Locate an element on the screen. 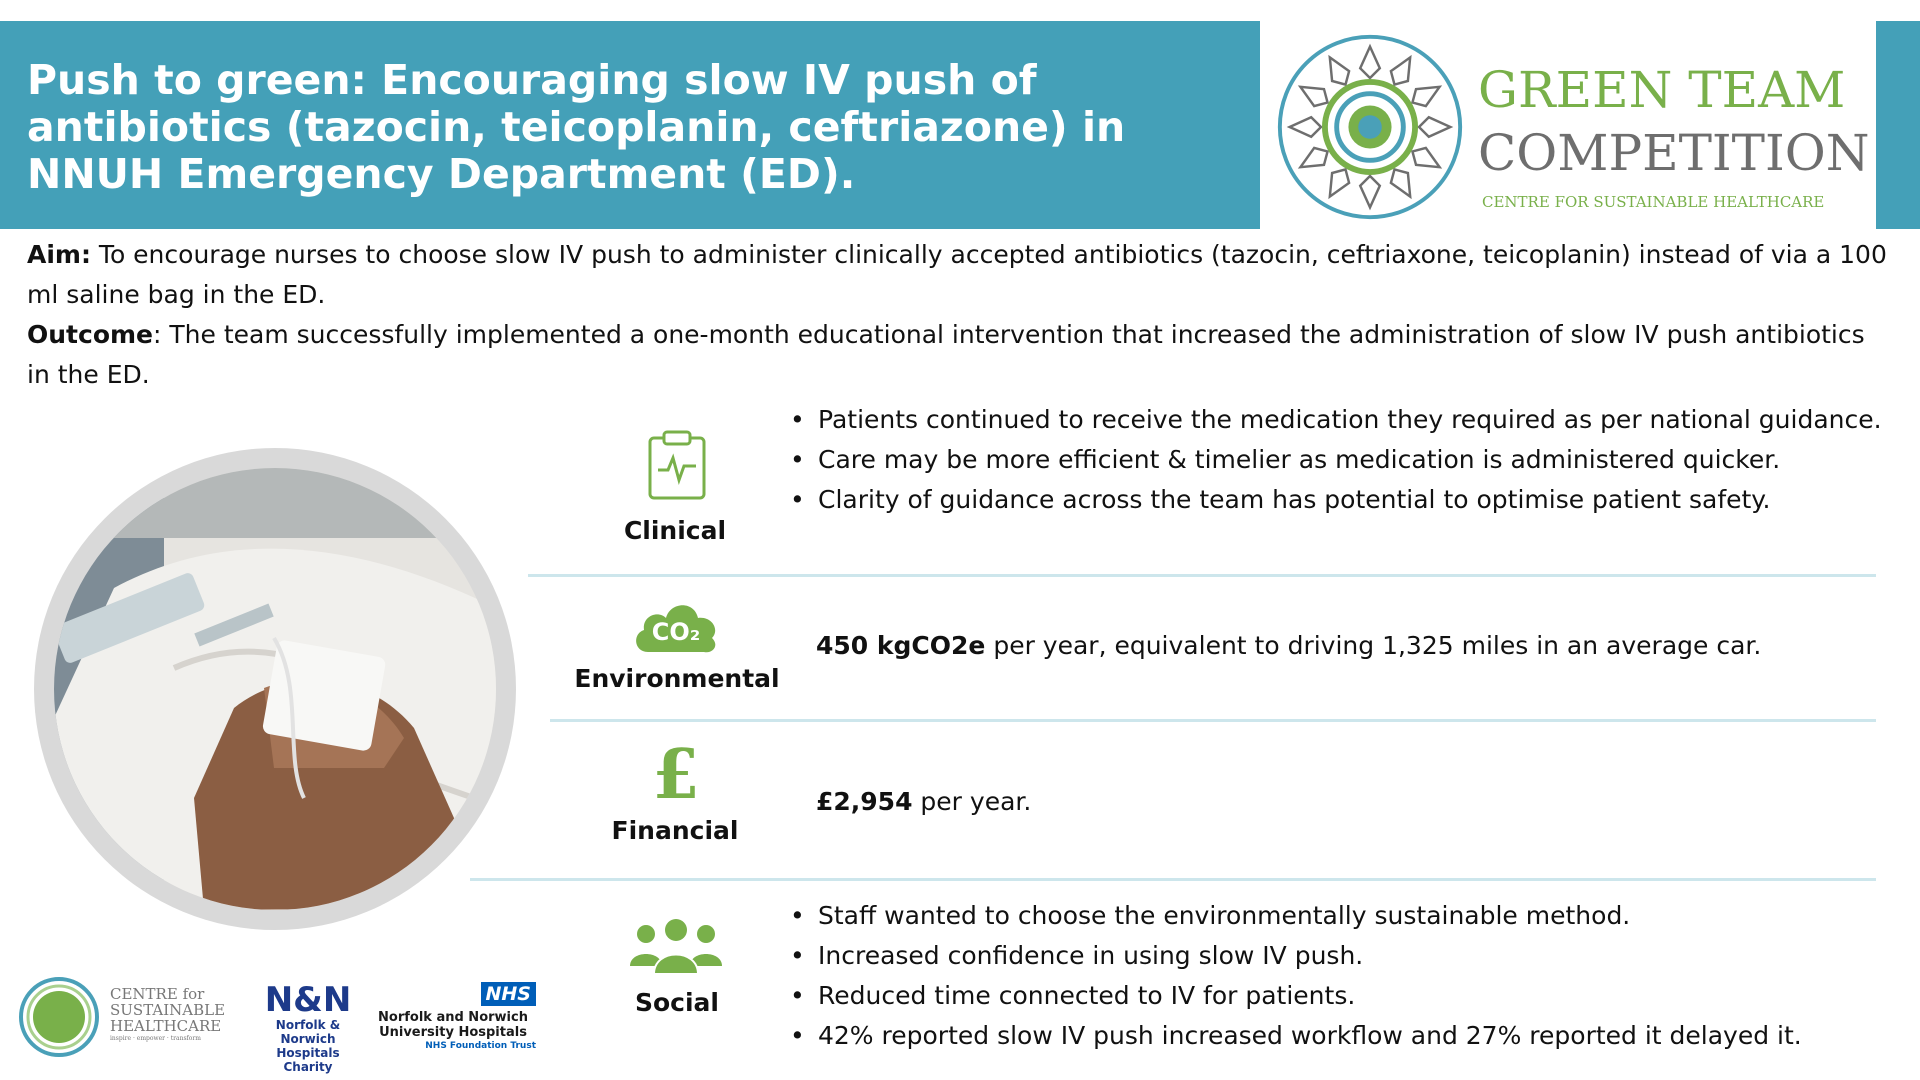  nn-charity-logo: N&N Norfolk & Norwich Hospitals Charity is located at coordinates (308, 1028).